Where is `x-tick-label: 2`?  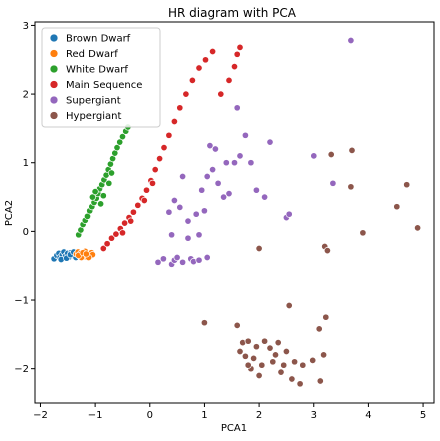 x-tick-label: 2 is located at coordinates (259, 415).